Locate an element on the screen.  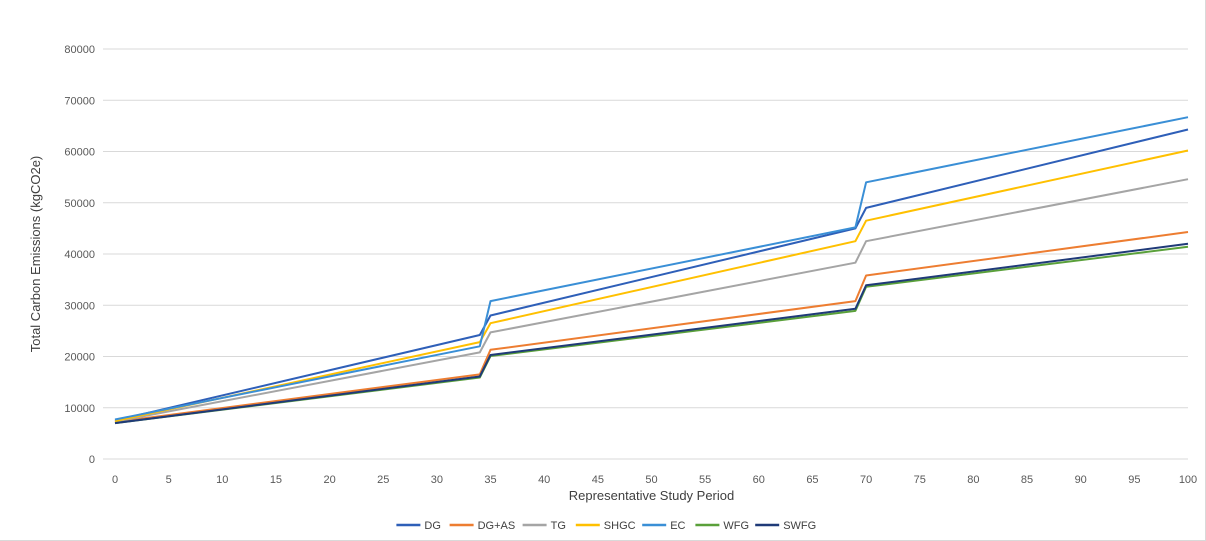
x-tick-label: 65 is located at coordinates (812, 480).